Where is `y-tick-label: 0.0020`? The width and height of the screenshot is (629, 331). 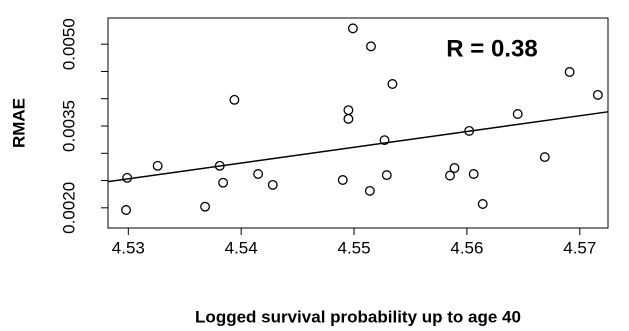 y-tick-label: 0.0020 is located at coordinates (68, 208).